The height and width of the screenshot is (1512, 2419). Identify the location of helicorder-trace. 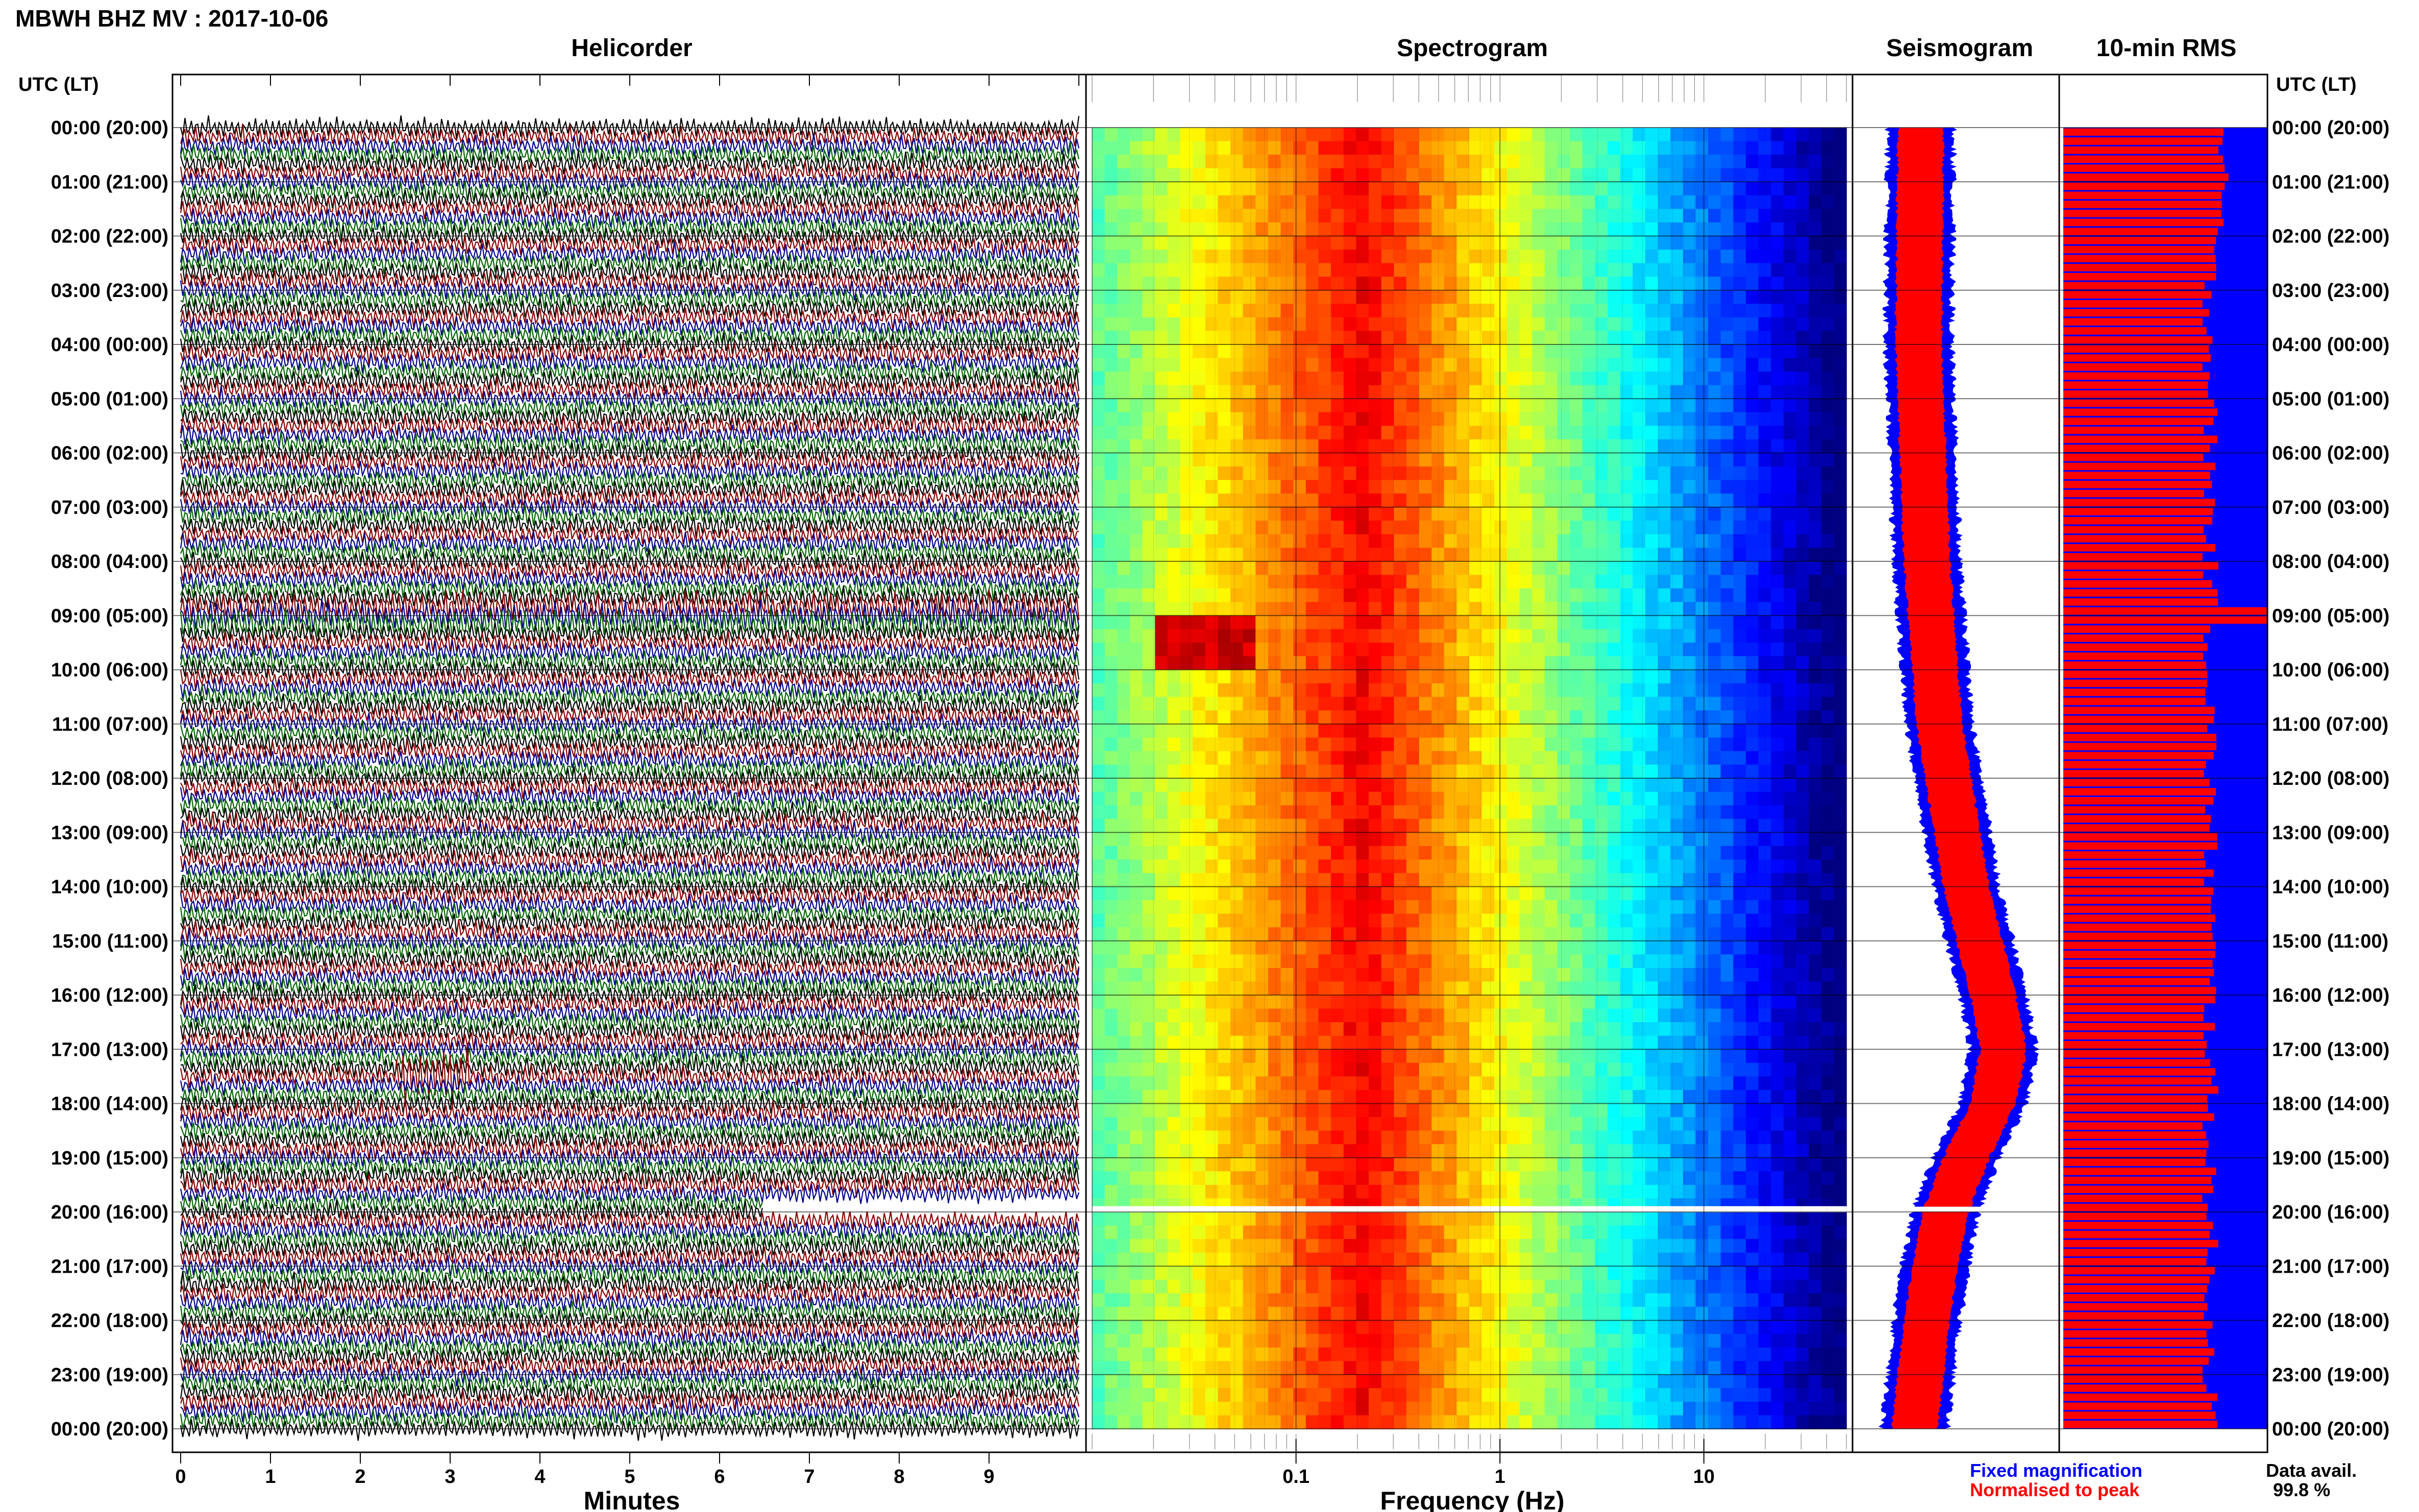
(630, 696).